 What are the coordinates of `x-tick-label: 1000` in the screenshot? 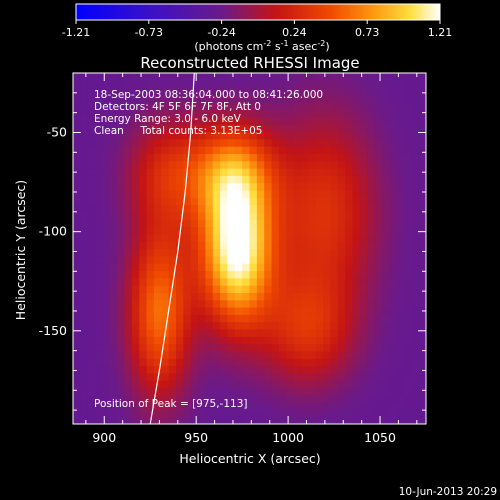 It's located at (288, 437).